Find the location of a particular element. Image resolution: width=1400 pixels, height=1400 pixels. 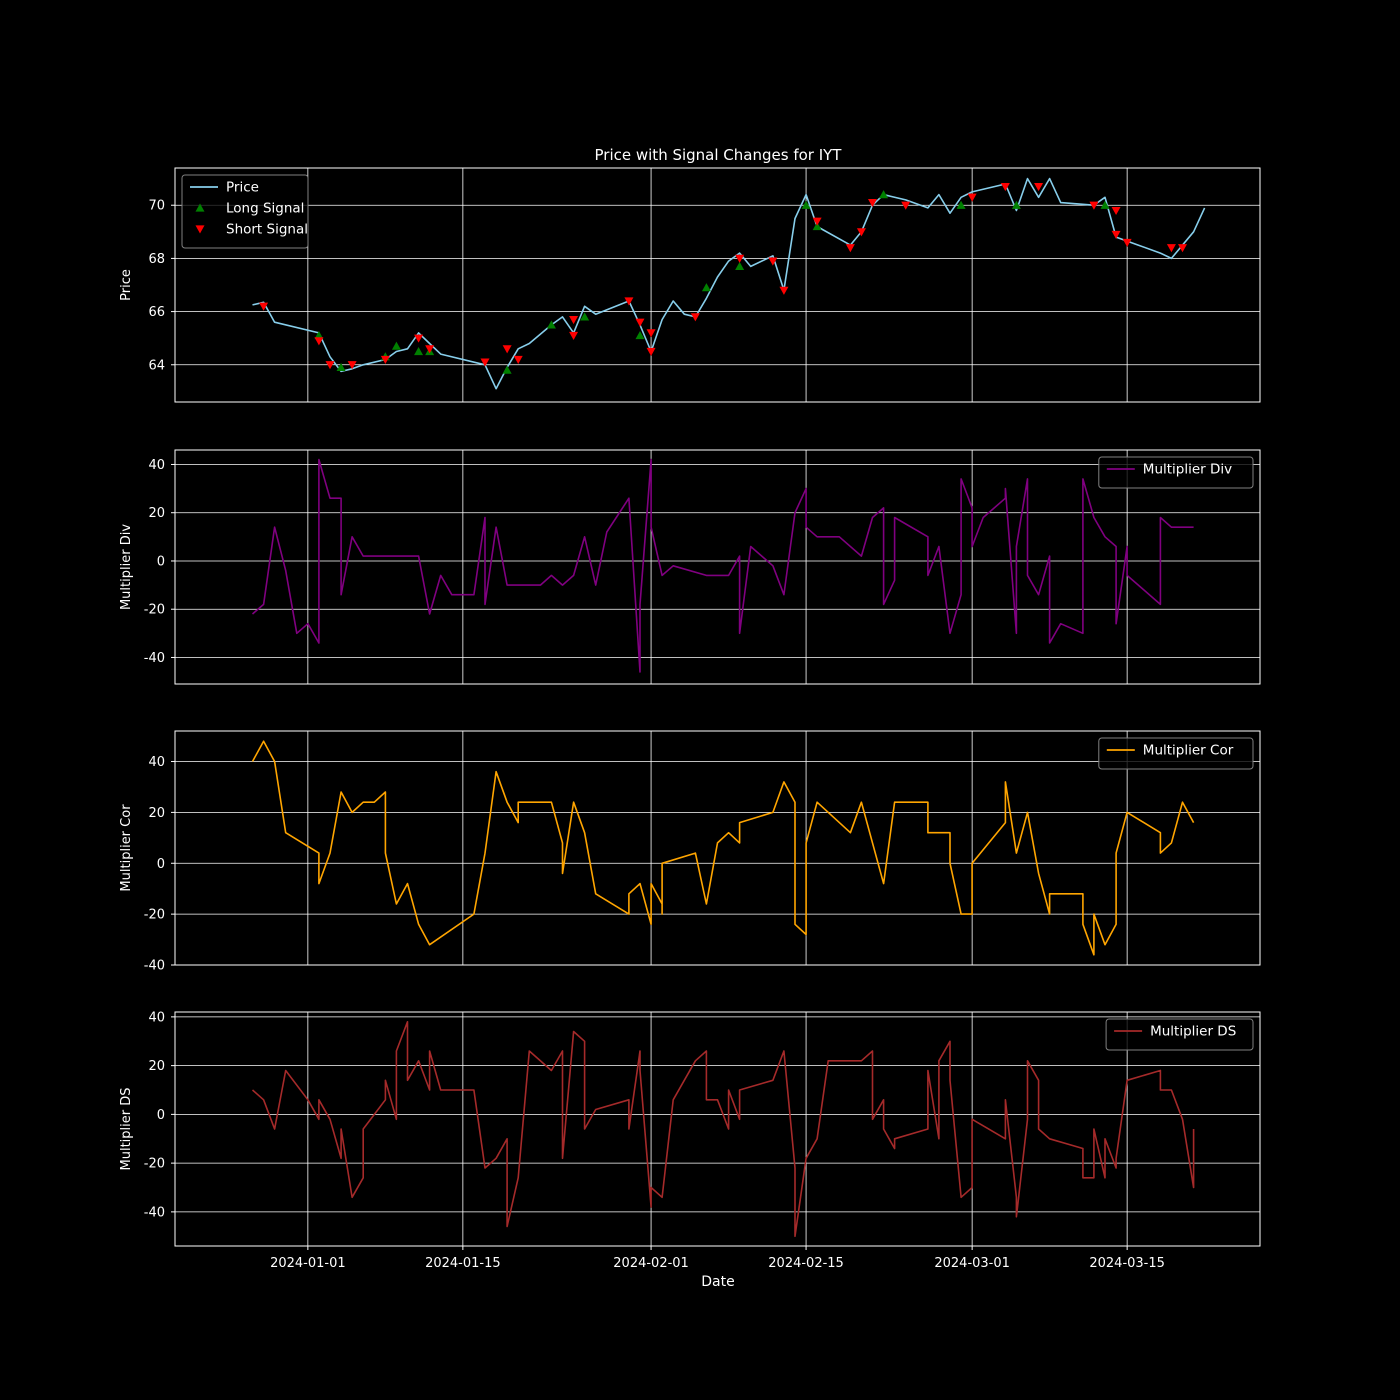

y-axis-label: Multiplier DS is located at coordinates (126, 1129).